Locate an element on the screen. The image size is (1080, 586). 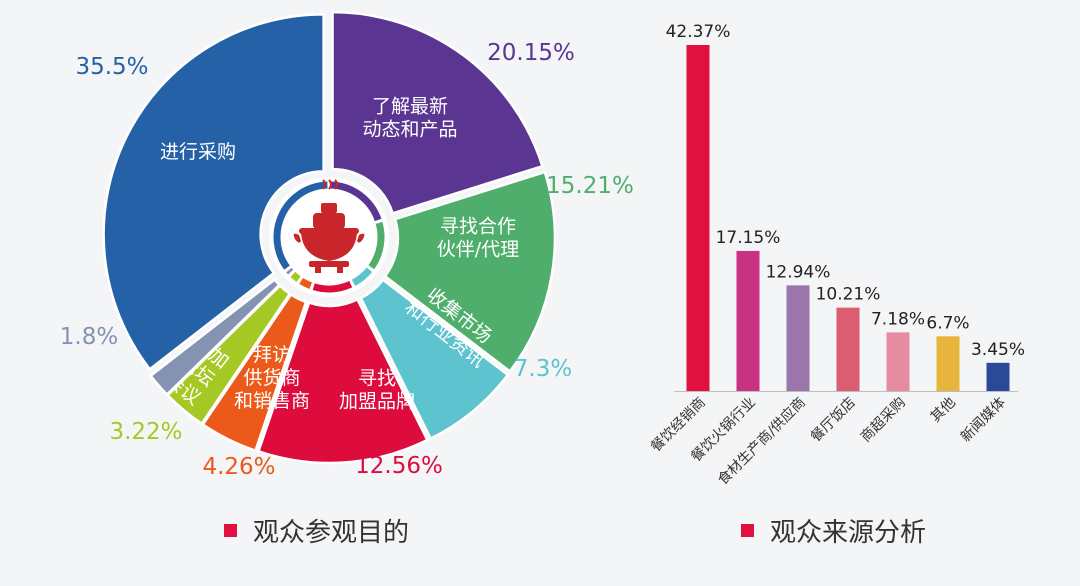
pie-slice-label: 寻找合作伙伴/代理 is located at coordinates (478, 238).